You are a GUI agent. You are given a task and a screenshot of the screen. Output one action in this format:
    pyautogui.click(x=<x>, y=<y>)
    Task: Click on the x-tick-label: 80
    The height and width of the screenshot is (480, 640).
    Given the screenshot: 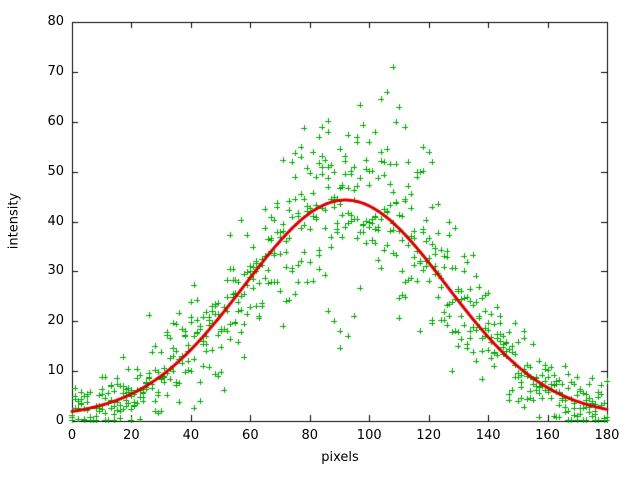 What is the action you would take?
    pyautogui.click(x=310, y=435)
    